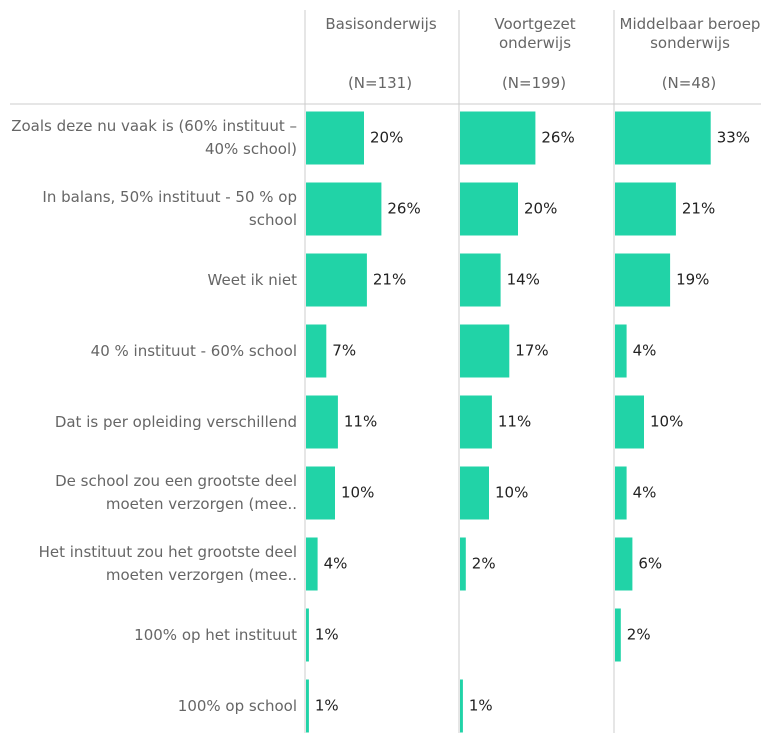 Image resolution: width=761 pixels, height=733 pixels. Describe the element at coordinates (534, 83) in the screenshot. I see `panel-n-label: (N=199)` at that location.